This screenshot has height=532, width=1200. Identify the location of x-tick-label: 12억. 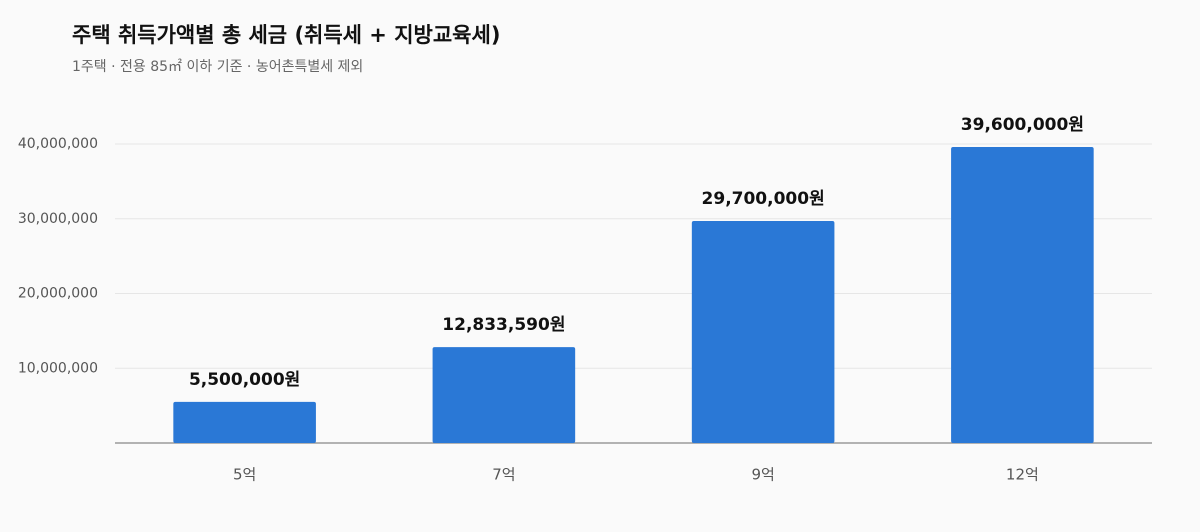
(1022, 475).